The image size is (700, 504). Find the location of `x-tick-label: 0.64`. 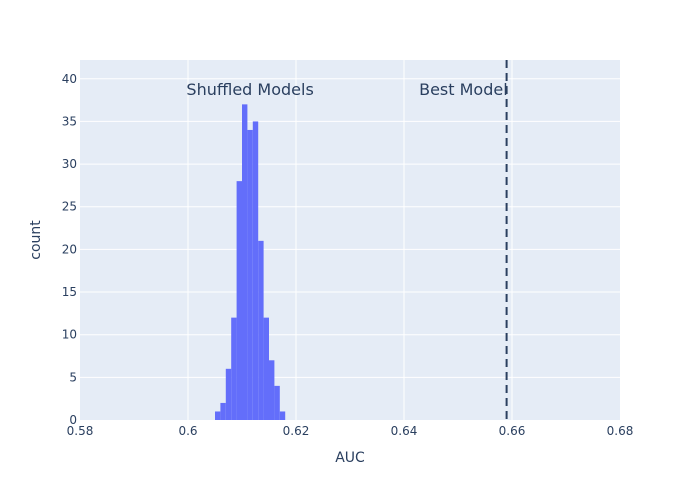

x-tick-label: 0.64 is located at coordinates (404, 431).